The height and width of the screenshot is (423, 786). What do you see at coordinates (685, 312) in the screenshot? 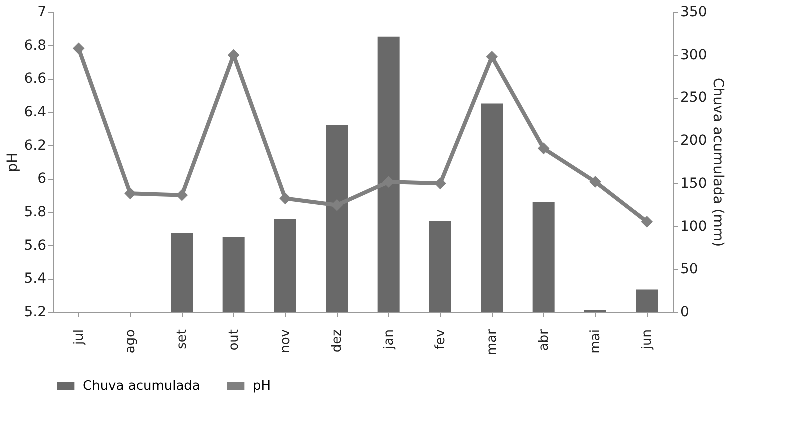
I see `y2-tick-label: 0` at bounding box center [685, 312].